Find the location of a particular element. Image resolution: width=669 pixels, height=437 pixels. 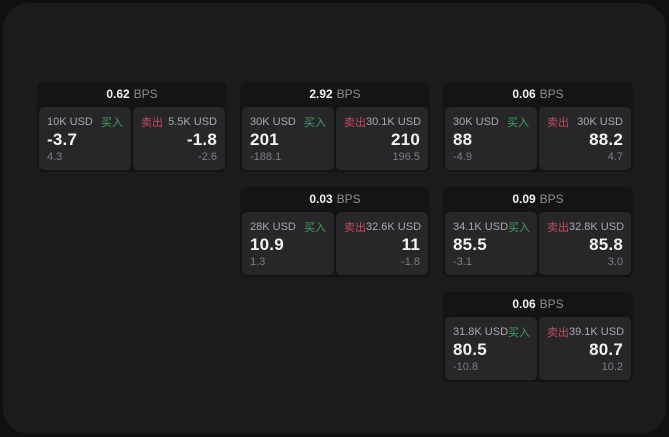

sell-delta: 4.7 is located at coordinates (615, 157).